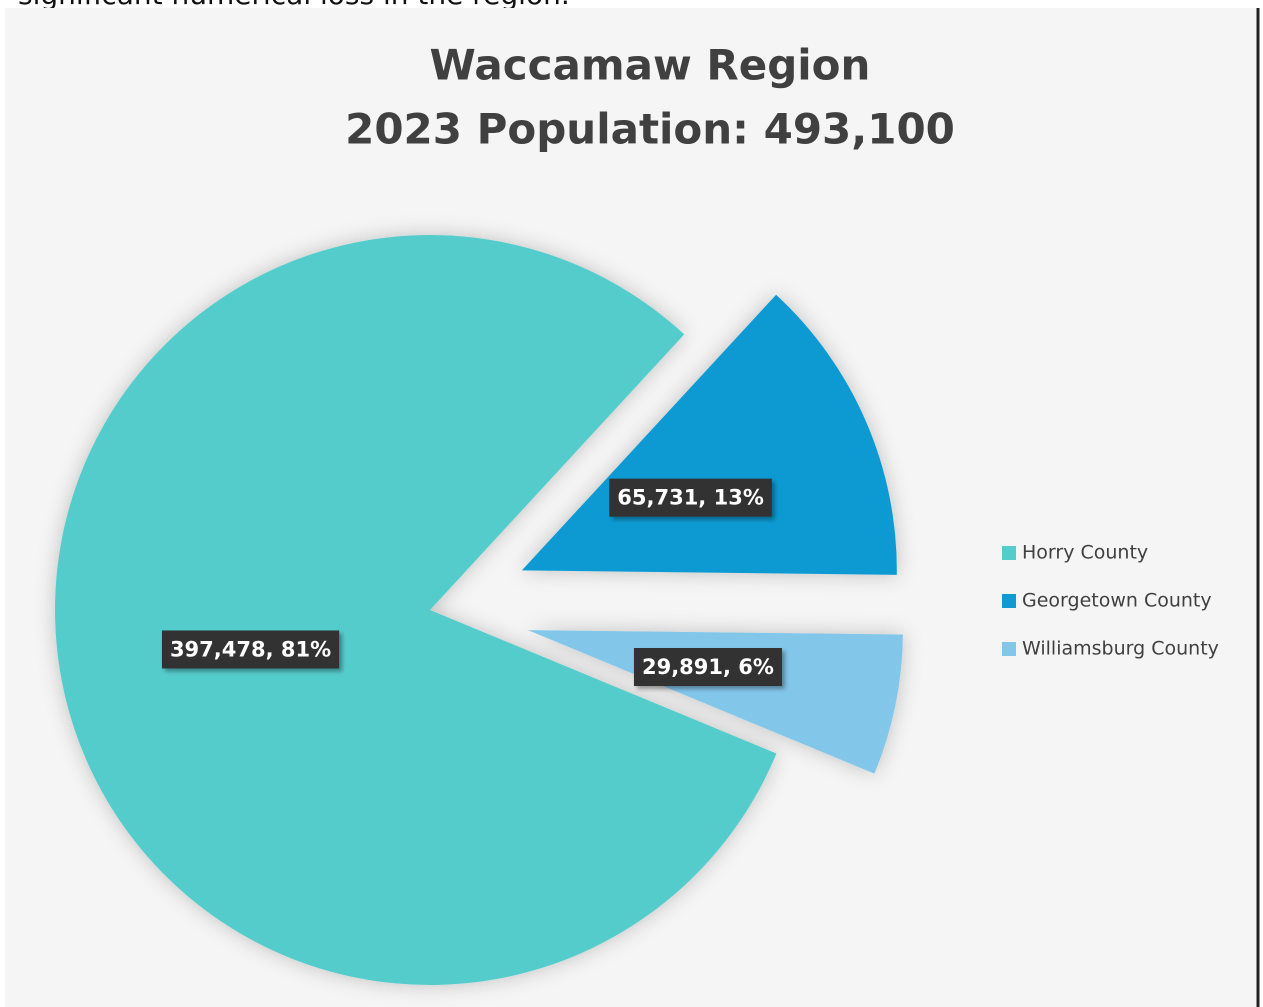  I want to click on data-label: 29,891, 6%, so click(707, 667).